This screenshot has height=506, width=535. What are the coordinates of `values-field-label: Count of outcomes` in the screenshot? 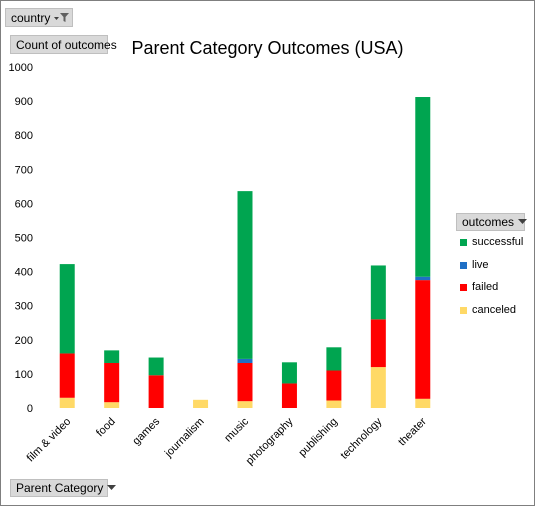 It's located at (66, 44).